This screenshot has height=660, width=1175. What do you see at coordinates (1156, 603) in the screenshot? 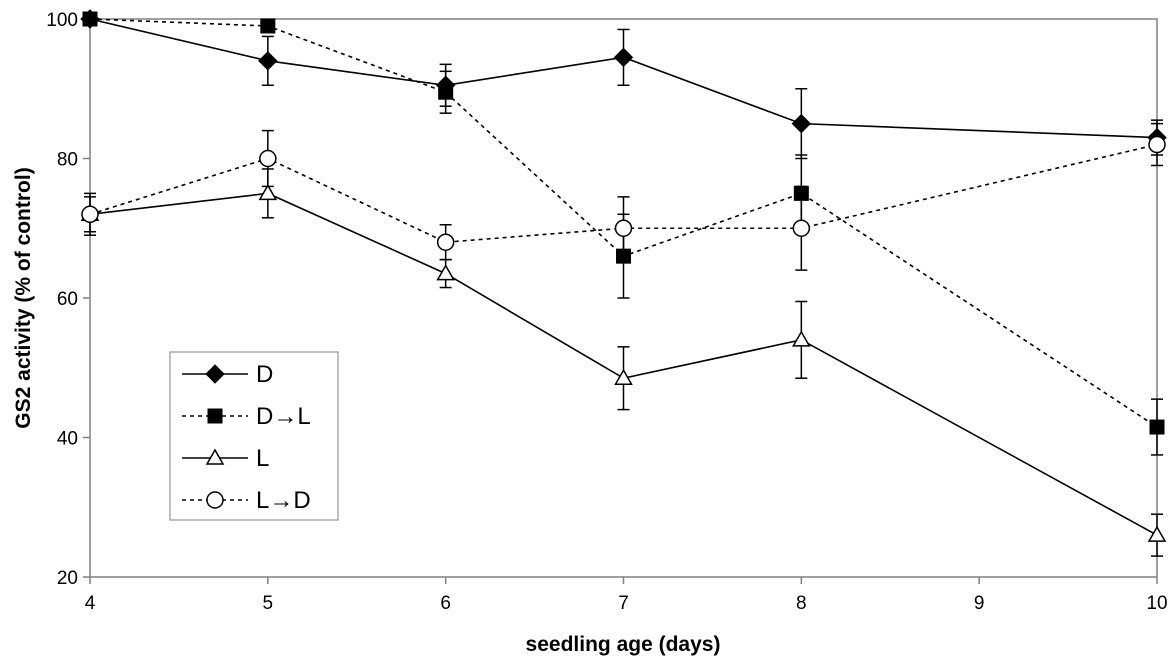
I see `x-tick-label: 10` at bounding box center [1156, 603].